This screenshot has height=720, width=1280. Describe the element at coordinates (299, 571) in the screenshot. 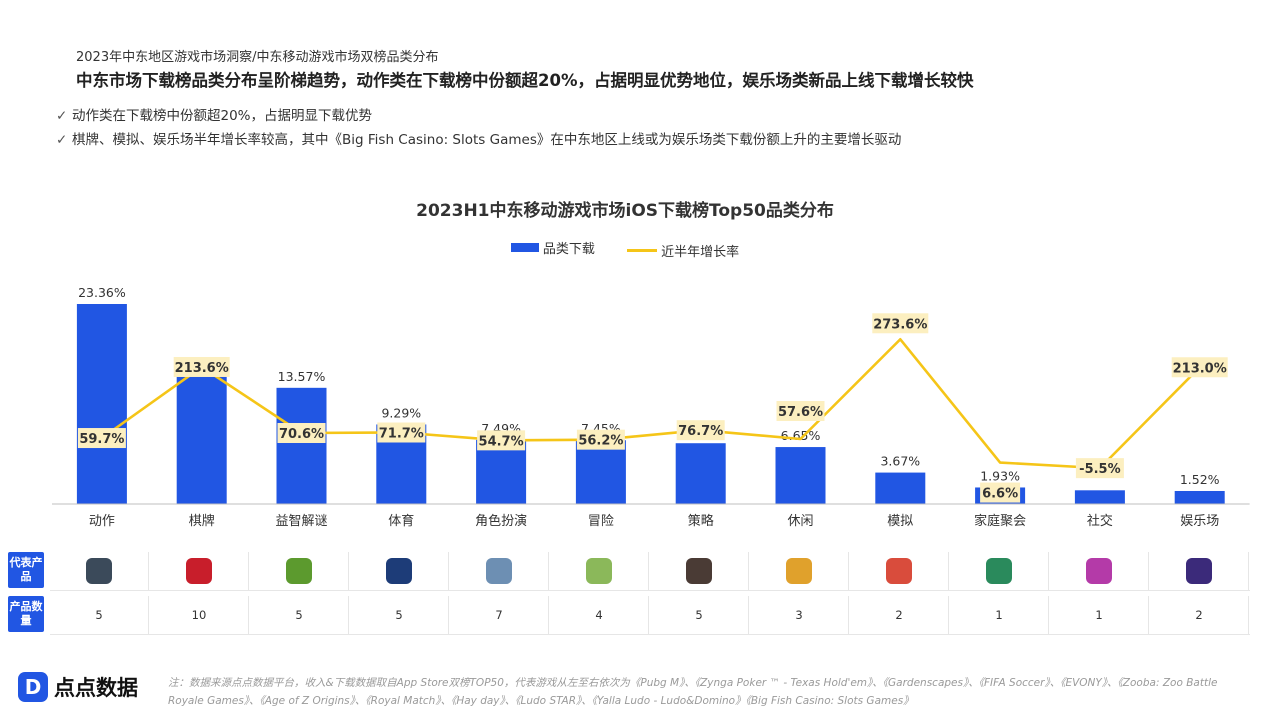

I see `gardenscapes-icon` at that location.